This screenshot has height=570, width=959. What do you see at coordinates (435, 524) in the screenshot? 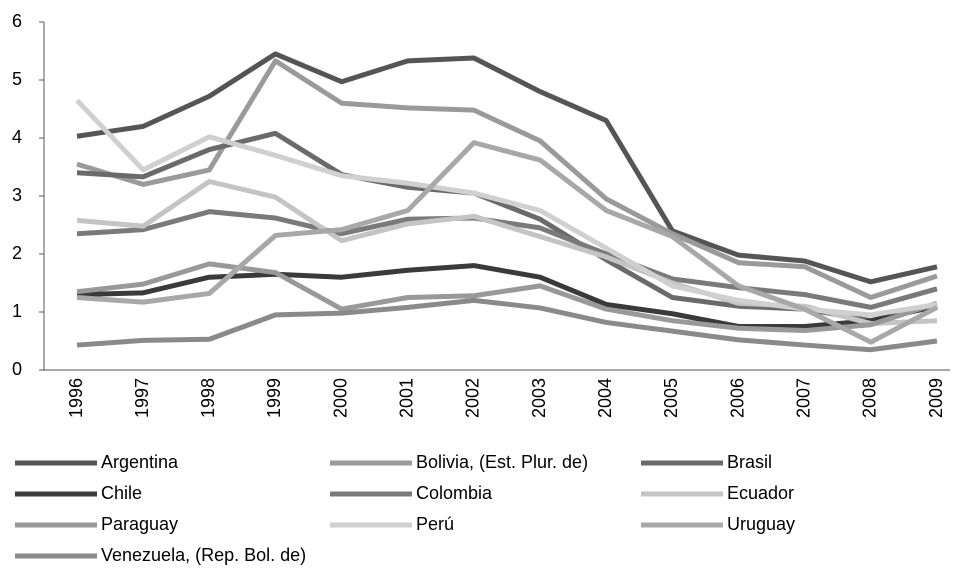
I see `legend-label: Perú` at bounding box center [435, 524].